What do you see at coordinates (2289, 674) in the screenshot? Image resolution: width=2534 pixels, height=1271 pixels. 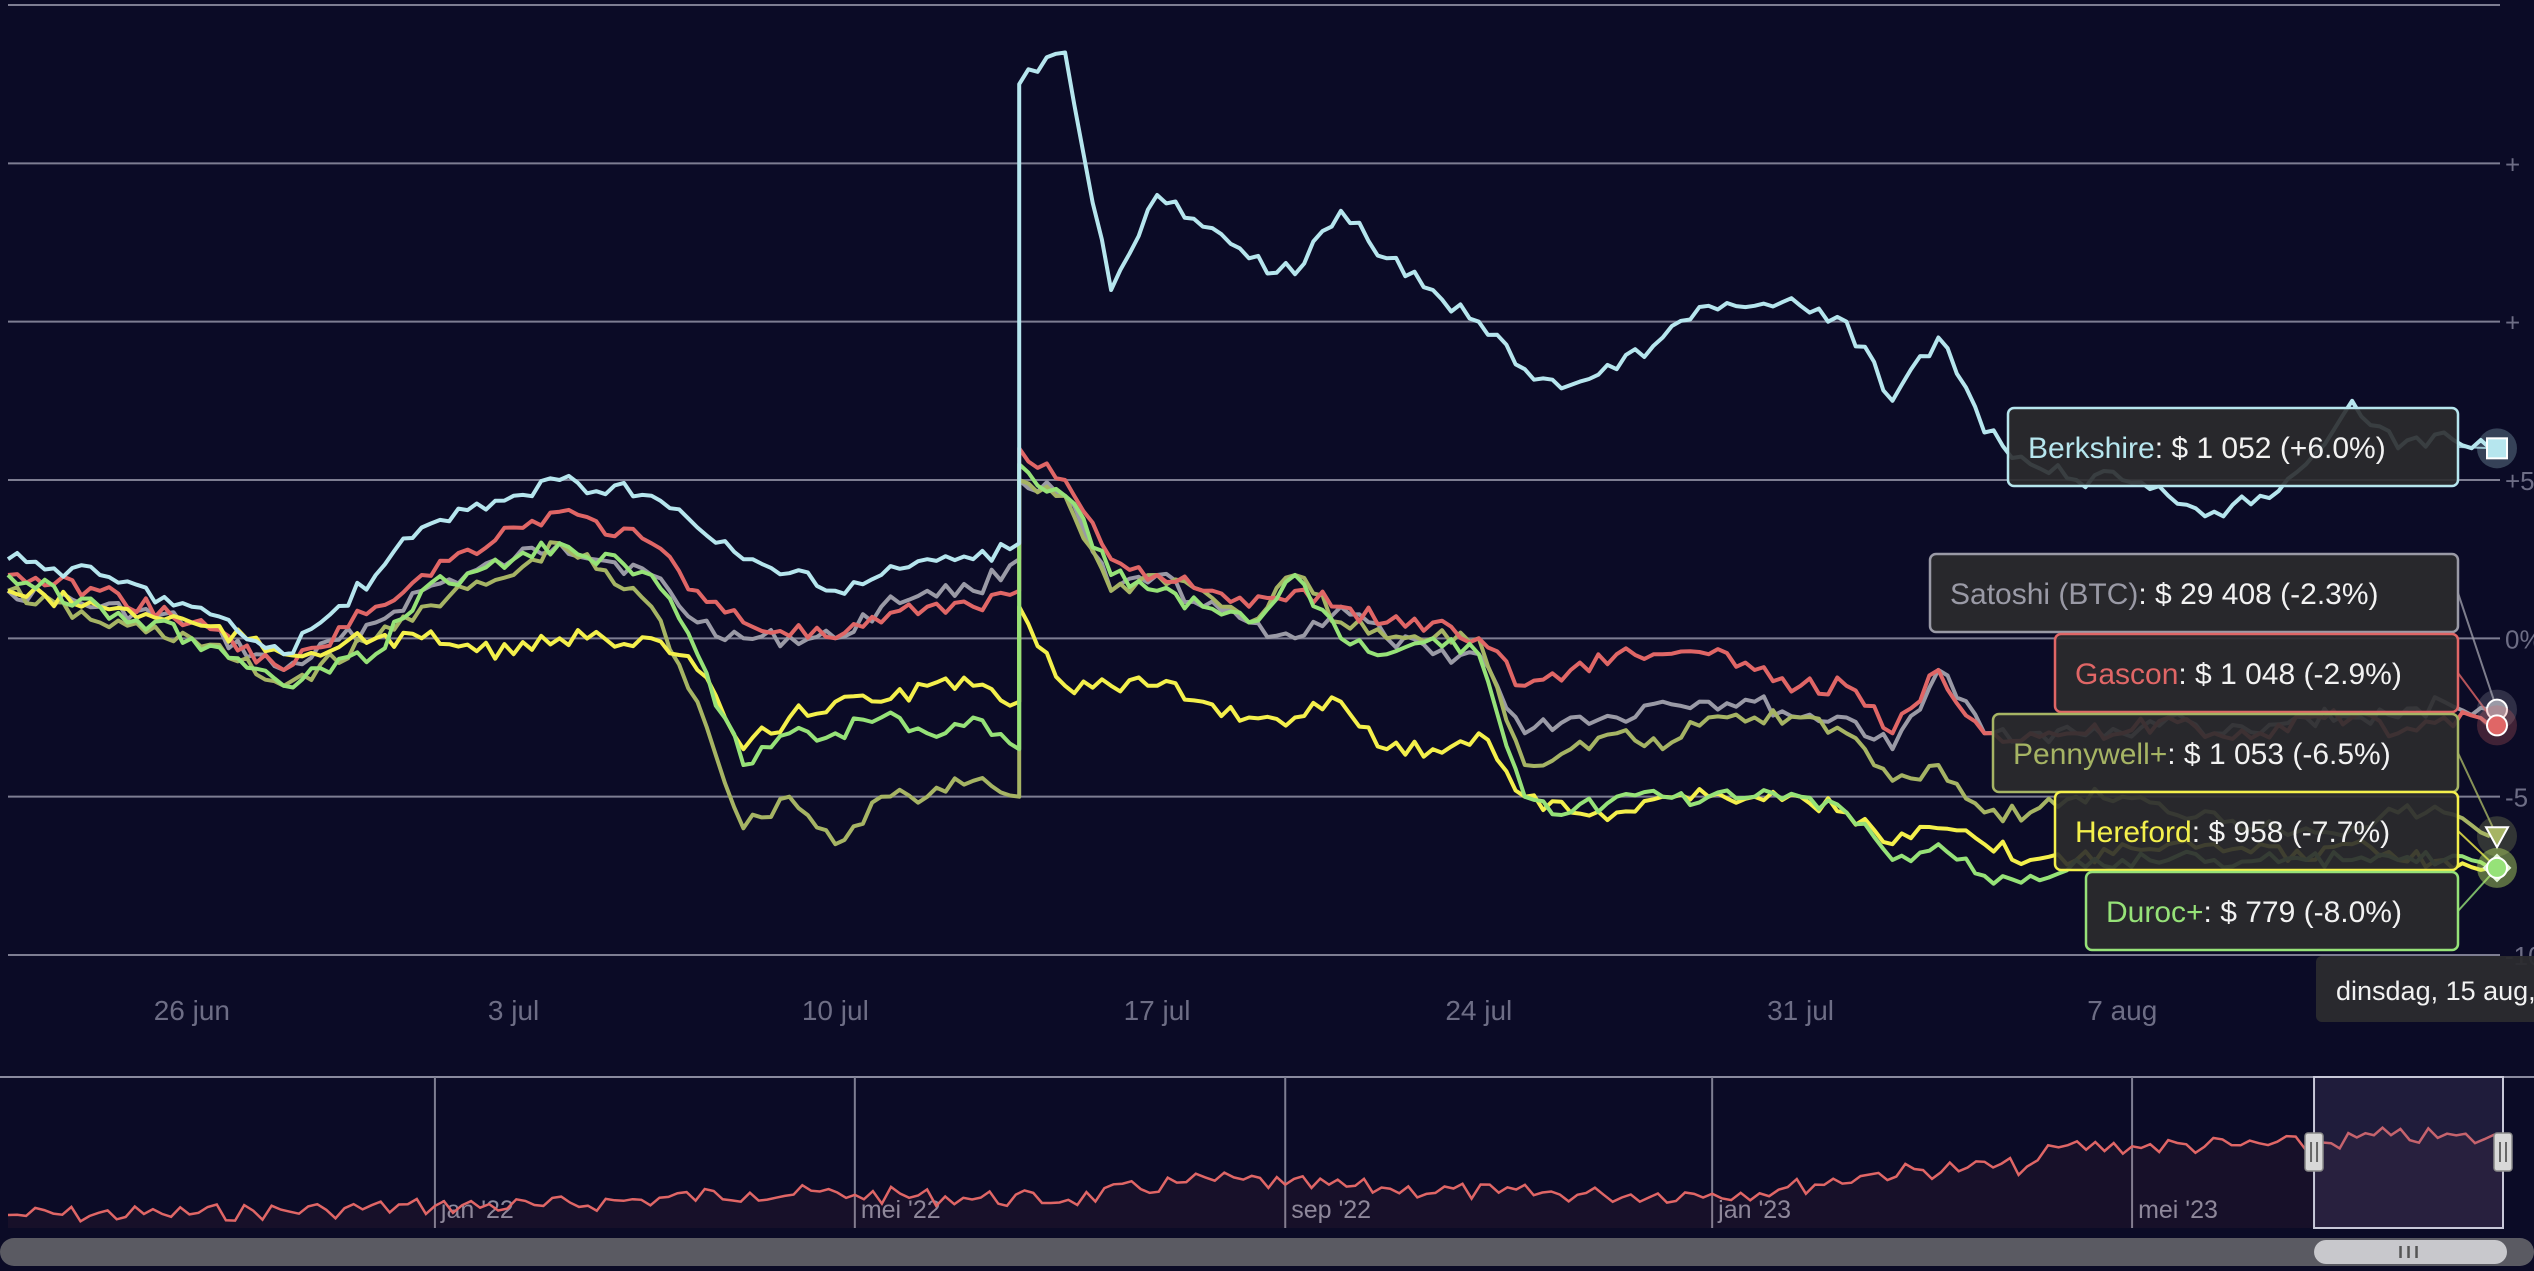 I see `tooltip-series-value: : $ 1 048 (-2.9%)` at bounding box center [2289, 674].